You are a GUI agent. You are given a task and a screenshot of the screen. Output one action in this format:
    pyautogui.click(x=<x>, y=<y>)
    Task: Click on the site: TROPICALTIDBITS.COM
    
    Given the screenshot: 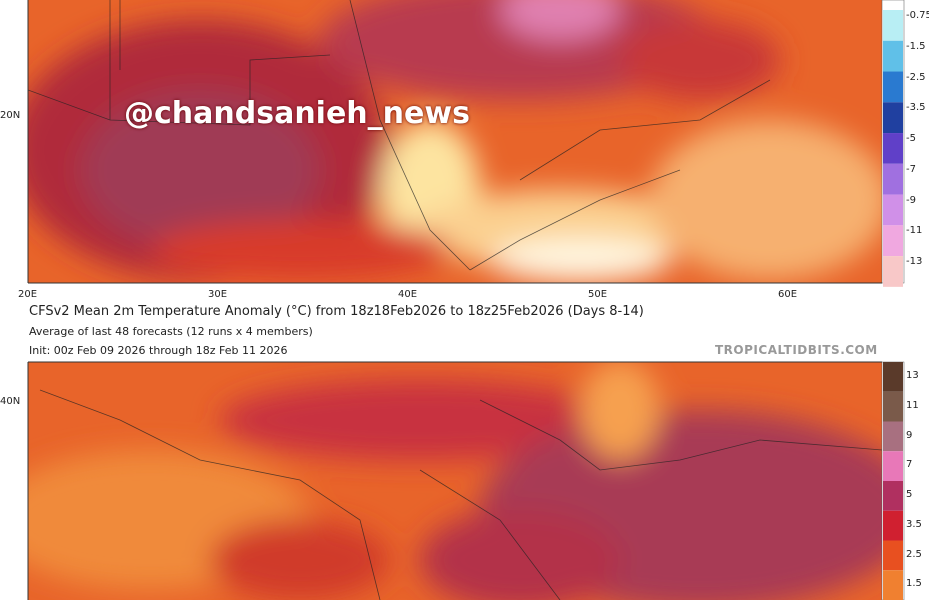 What is the action you would take?
    pyautogui.click(x=796, y=350)
    